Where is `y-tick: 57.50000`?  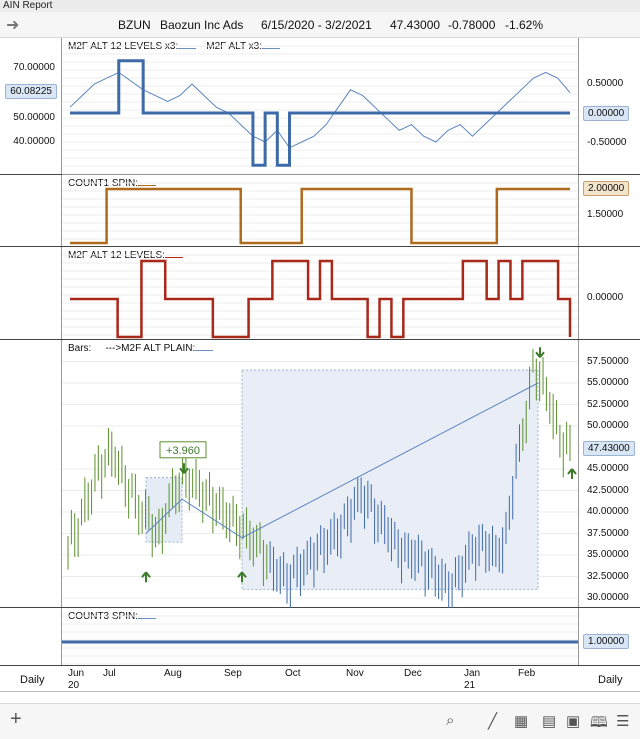
y-tick: 57.50000 is located at coordinates (608, 361).